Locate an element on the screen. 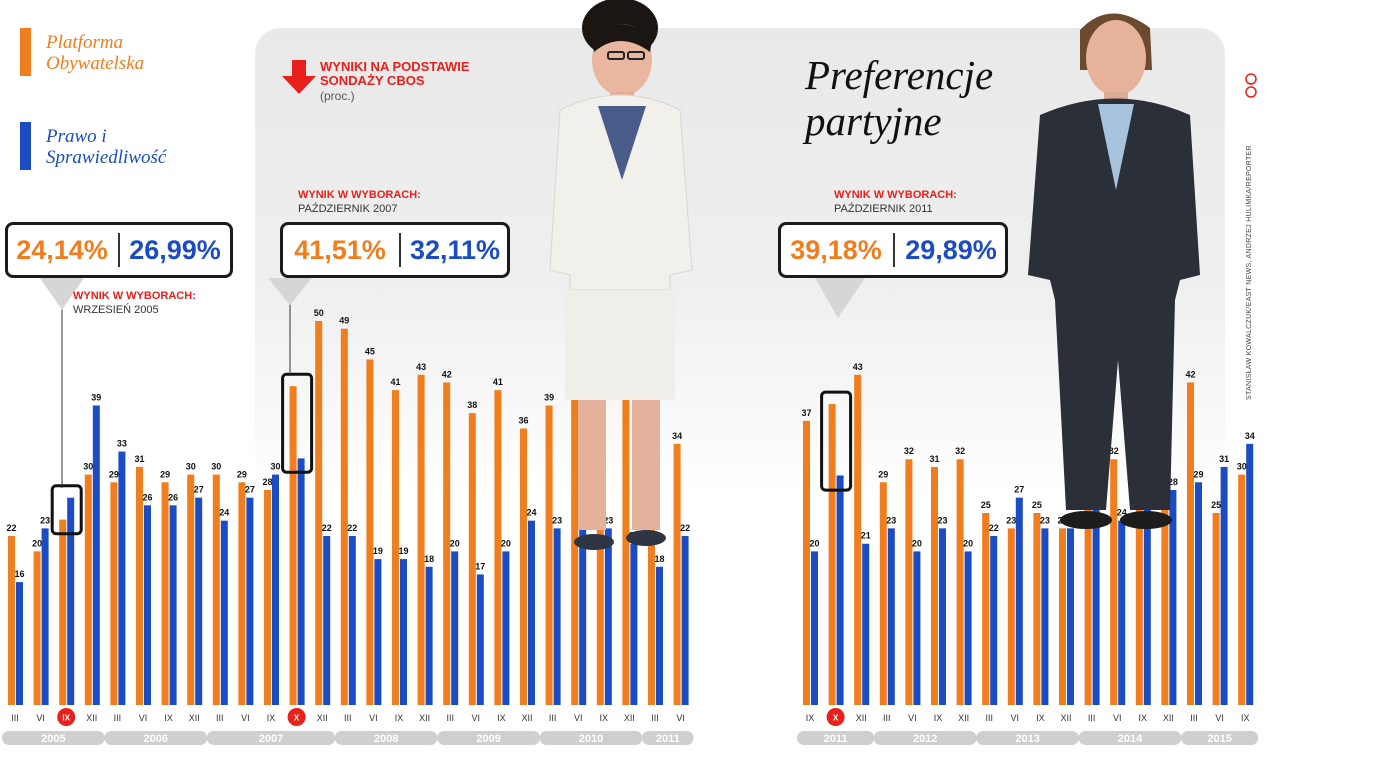 Image resolution: width=1400 pixels, height=765 pixels. month-label-18: VI is located at coordinates (476, 718).